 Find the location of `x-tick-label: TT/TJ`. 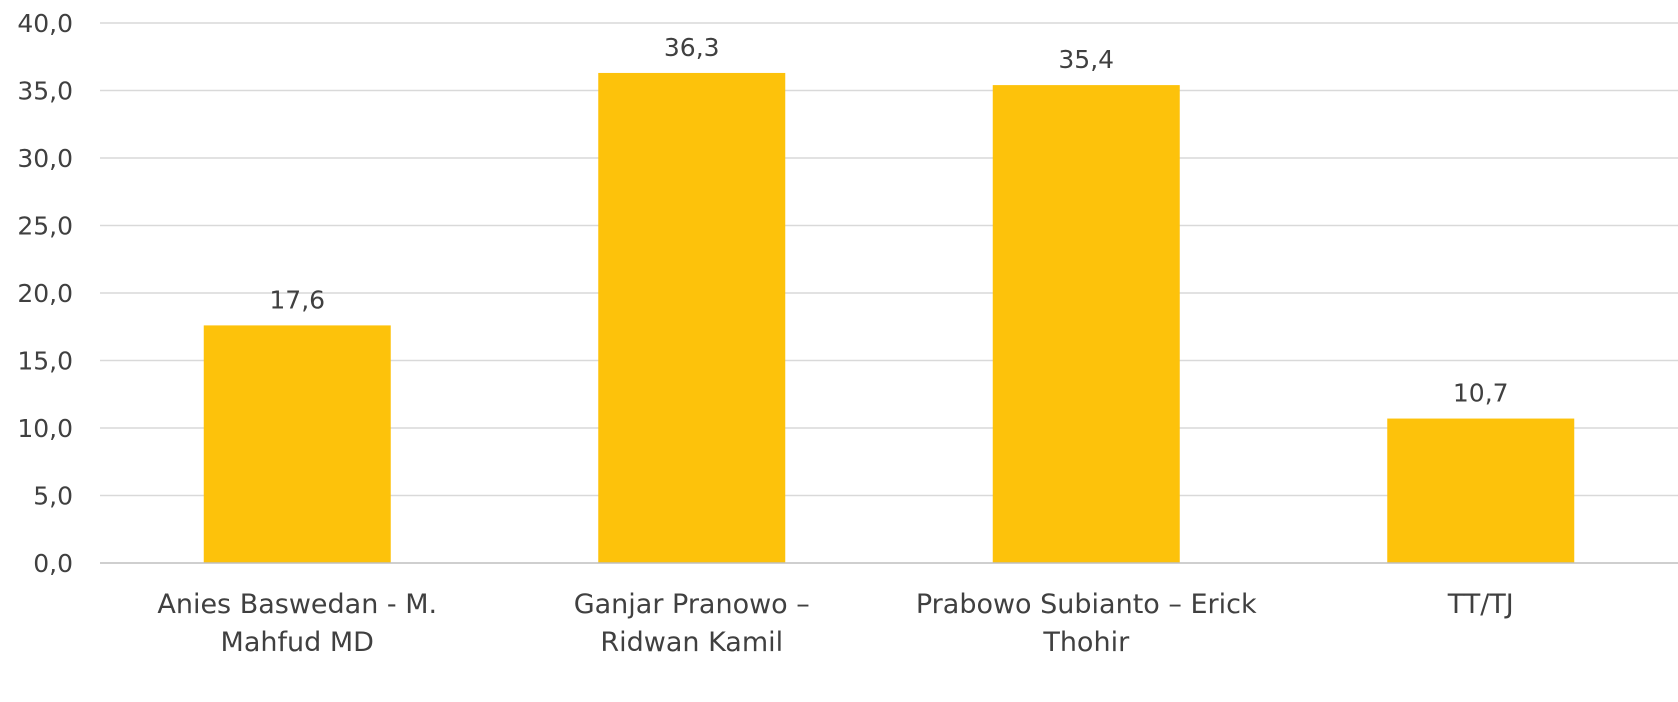

x-tick-label: TT/TJ is located at coordinates (1480, 604).